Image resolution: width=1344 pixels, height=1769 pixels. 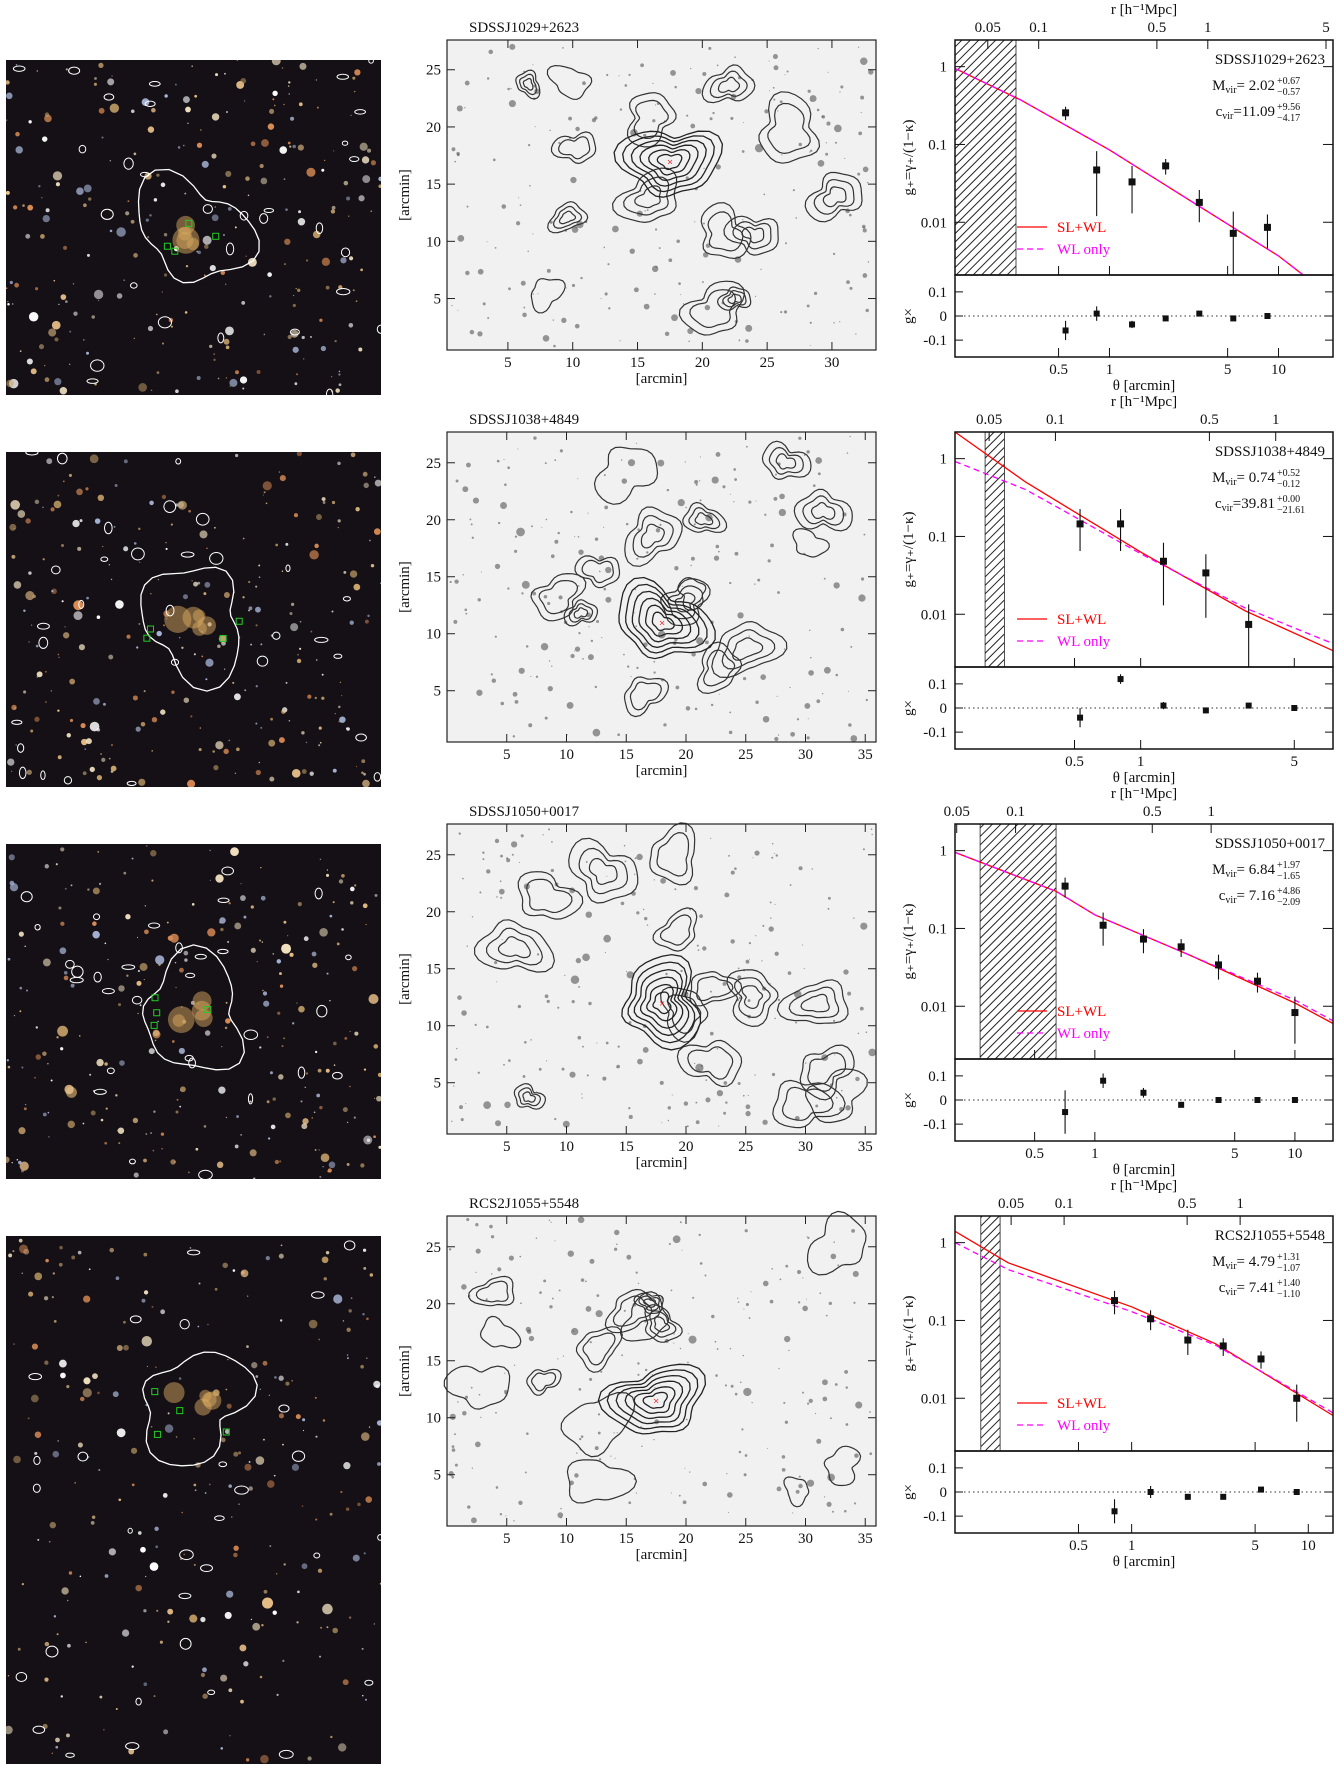 What do you see at coordinates (909, 941) in the screenshot?
I see `y-axis-label: g₊=γ₊/(1−κ)` at bounding box center [909, 941].